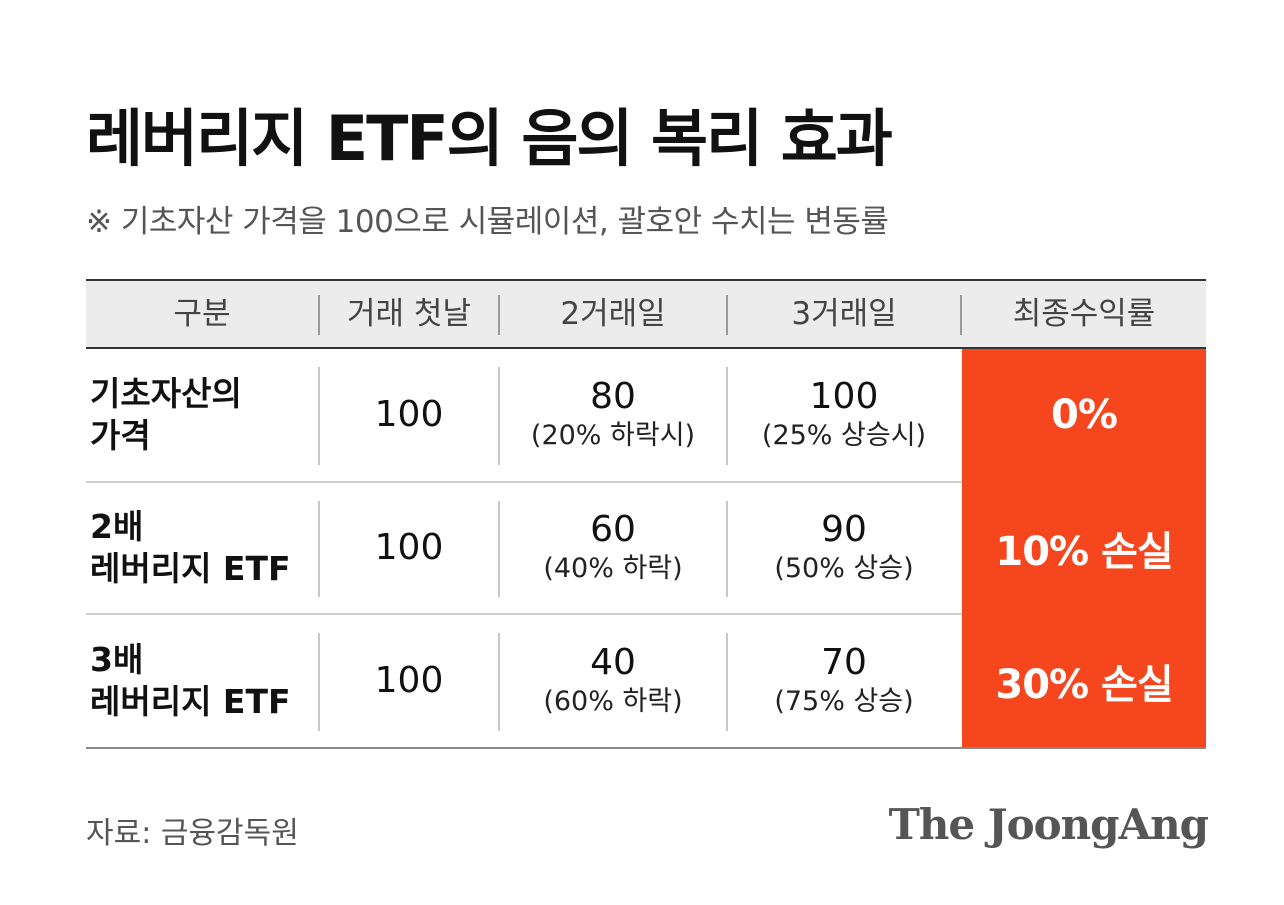 This screenshot has height=905, width=1284. What do you see at coordinates (613, 396) in the screenshot?
I see `day2-value: 80` at bounding box center [613, 396].